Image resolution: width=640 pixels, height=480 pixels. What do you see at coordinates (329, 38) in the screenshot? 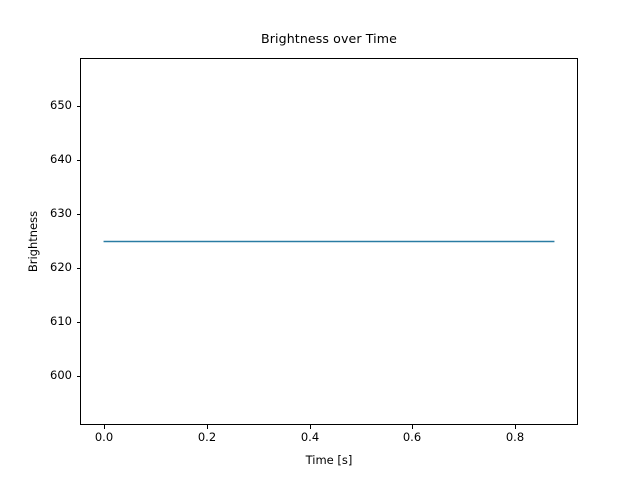
I see `page-title: Brightness over Time` at bounding box center [329, 38].